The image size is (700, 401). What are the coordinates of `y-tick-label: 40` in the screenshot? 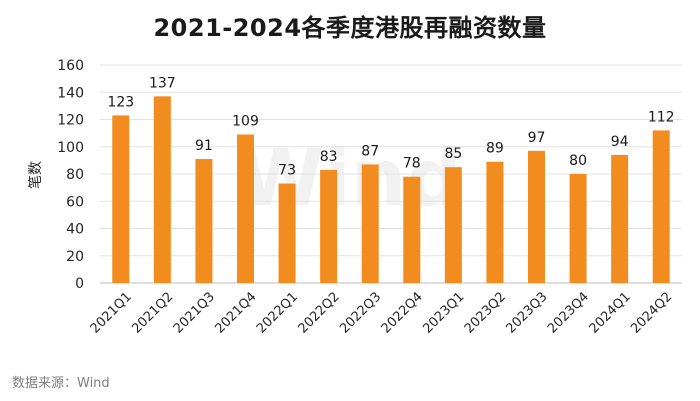 It's located at (75, 230).